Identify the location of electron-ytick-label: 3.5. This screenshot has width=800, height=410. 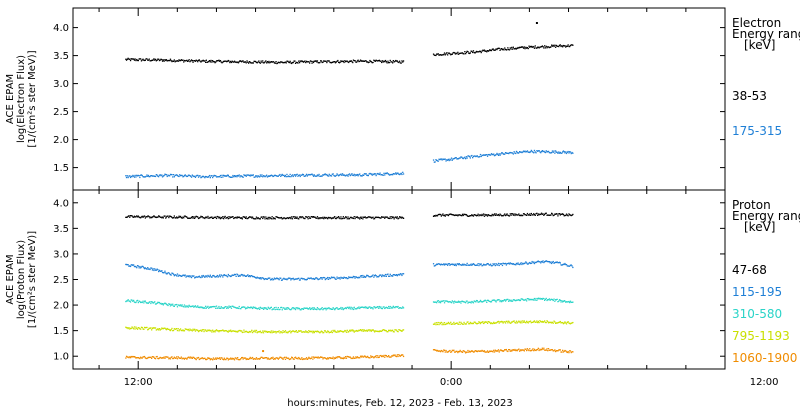
(61, 56).